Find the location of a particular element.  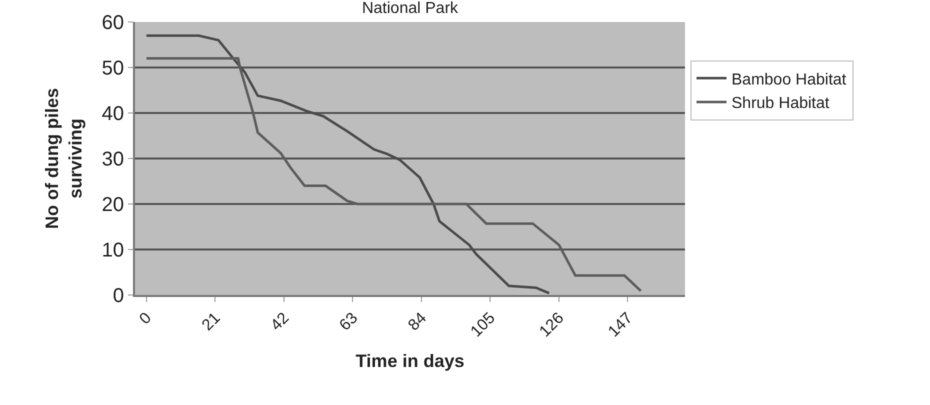

x-tick-label: 63 is located at coordinates (349, 322).